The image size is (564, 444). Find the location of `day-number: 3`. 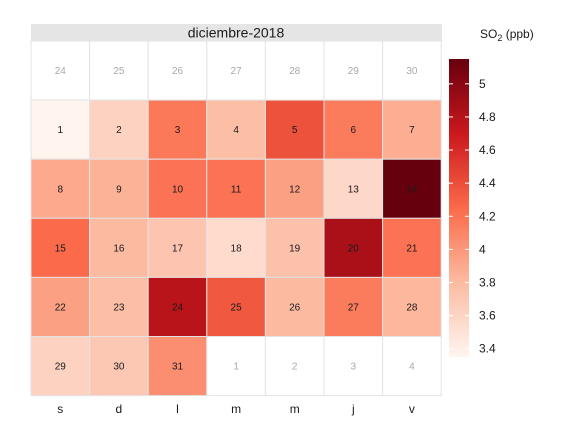

day-number: 3 is located at coordinates (178, 130).